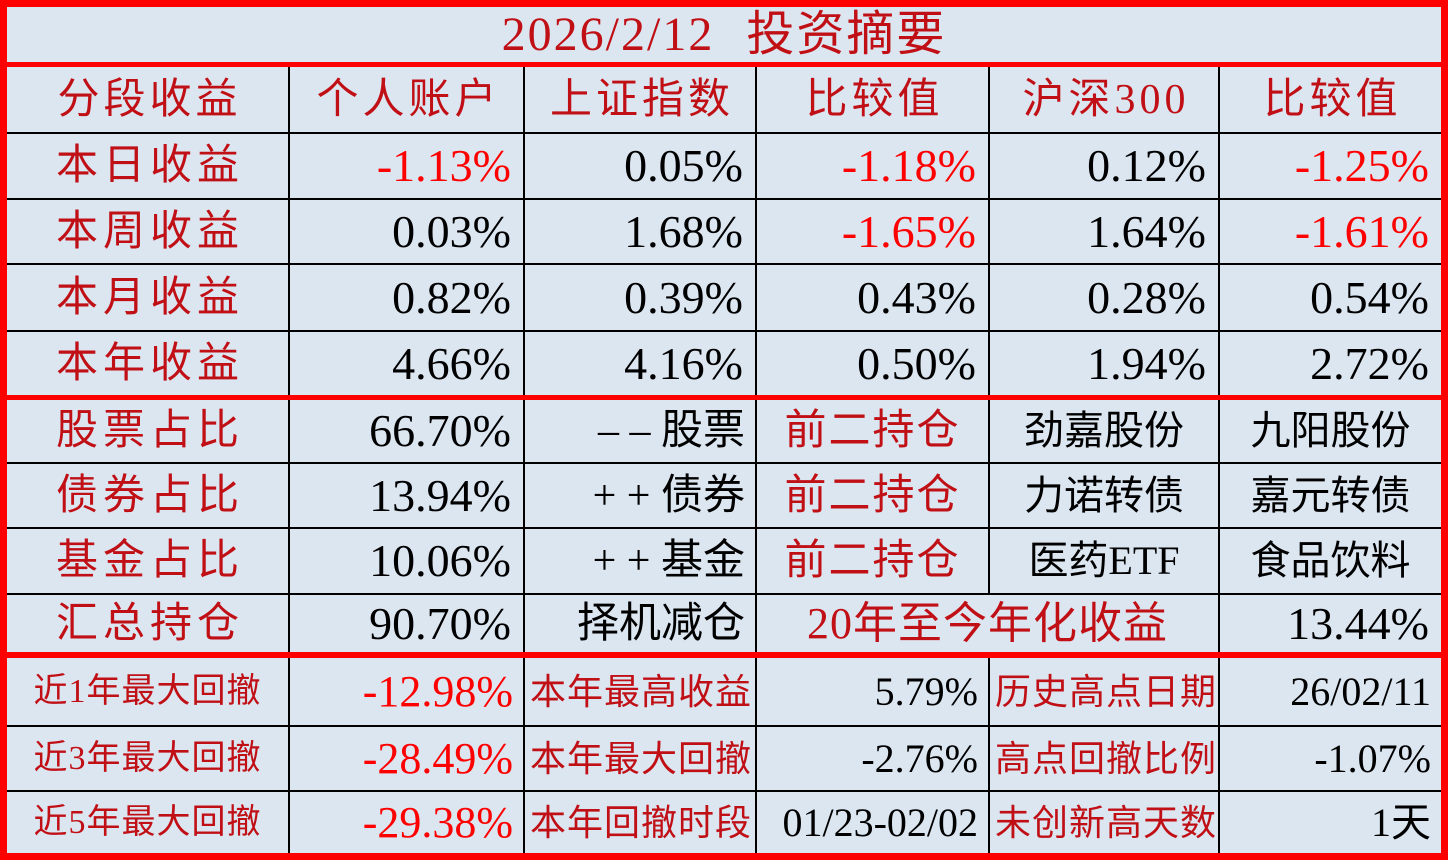 This screenshot has width=1448, height=860. I want to click on row-label-weekly-return: 本周收益, so click(147, 230).